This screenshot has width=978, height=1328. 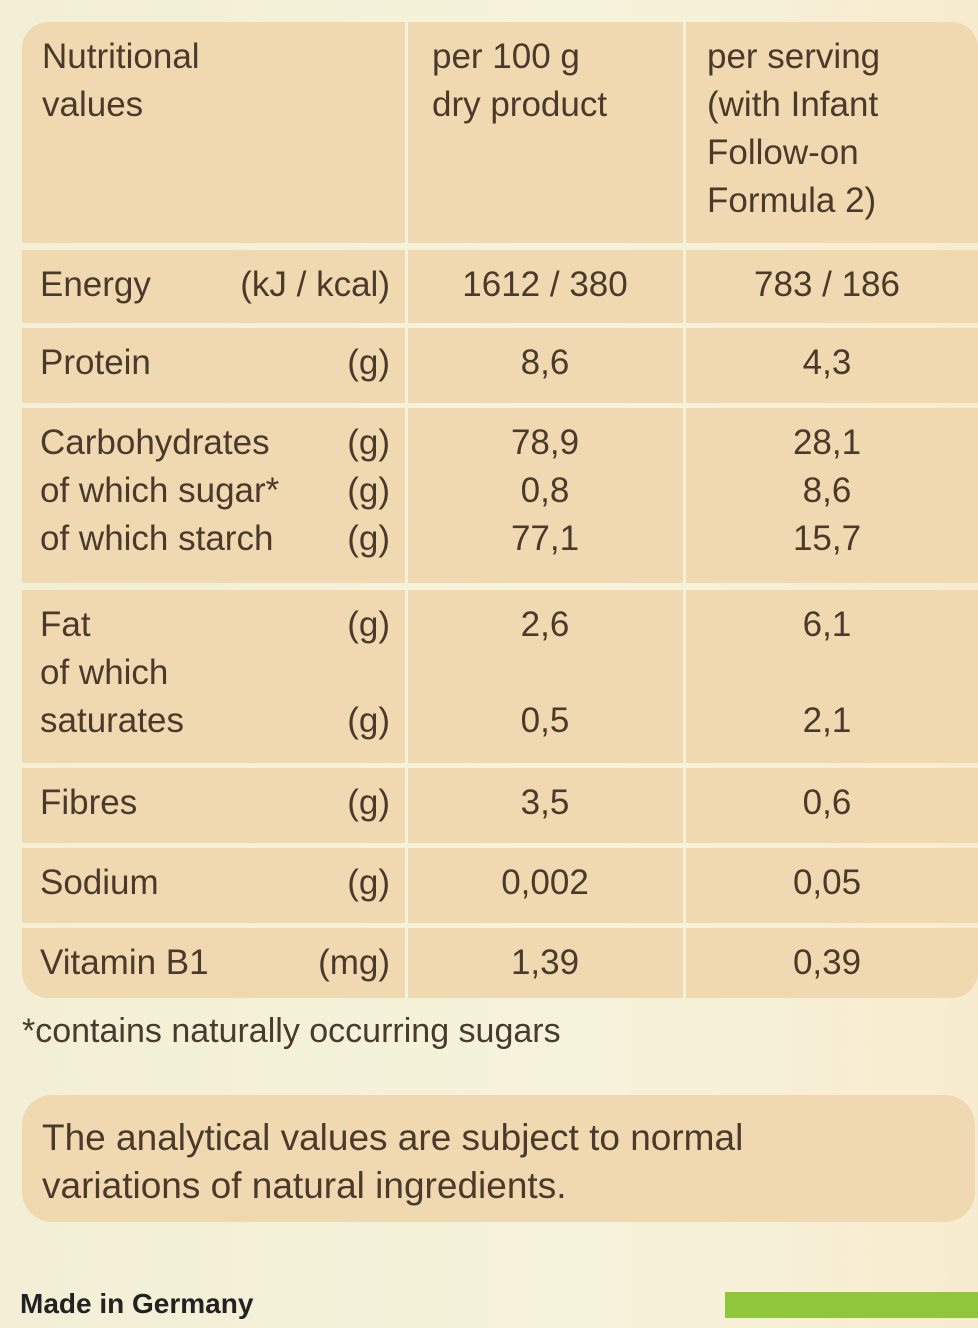 I want to click on value-per-serving: 6,1, so click(x=827, y=624).